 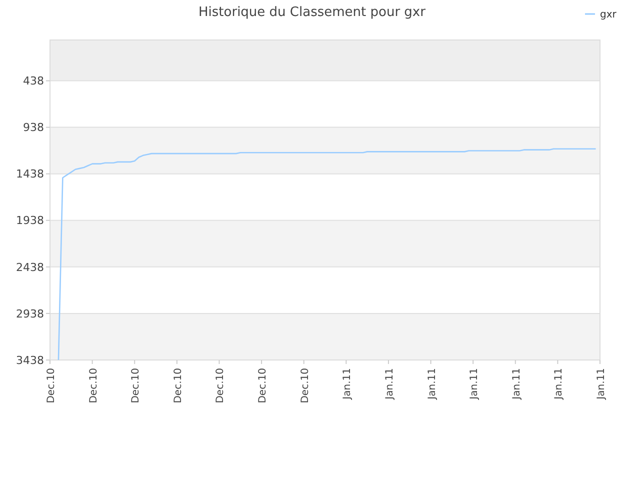 I want to click on y-tick-label: 1938, so click(x=30, y=221).